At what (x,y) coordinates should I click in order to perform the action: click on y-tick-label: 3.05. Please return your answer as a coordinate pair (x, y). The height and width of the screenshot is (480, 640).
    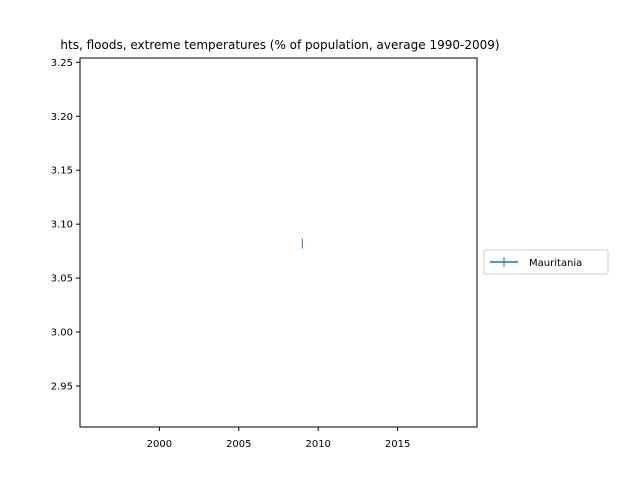
    Looking at the image, I should click on (62, 279).